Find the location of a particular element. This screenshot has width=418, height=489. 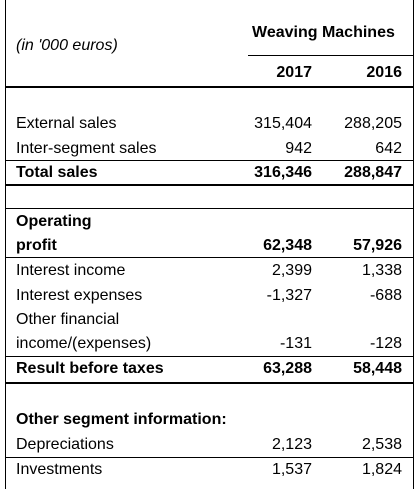

result-before-taxes-underline is located at coordinates (209, 383).